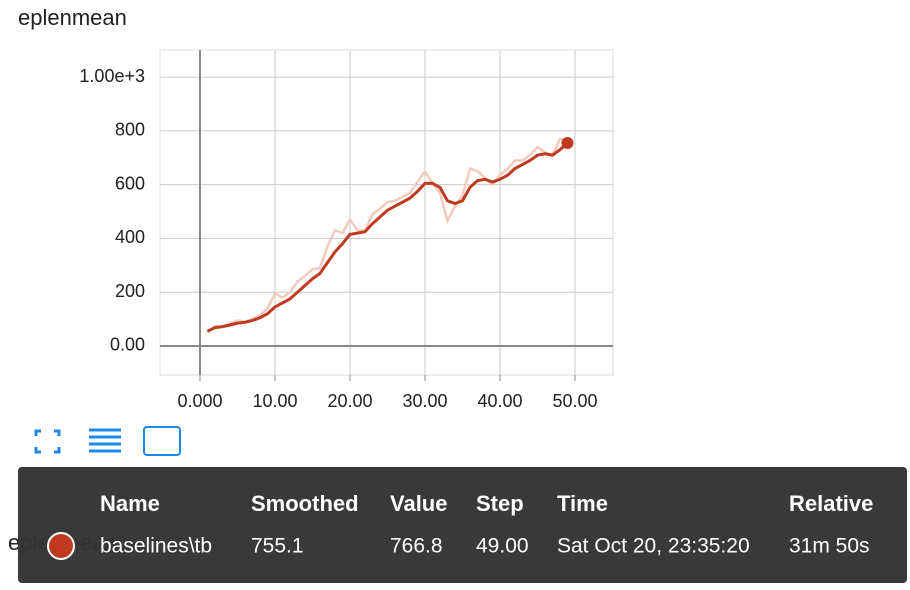  I want to click on y-tick-label: 200, so click(130, 291).